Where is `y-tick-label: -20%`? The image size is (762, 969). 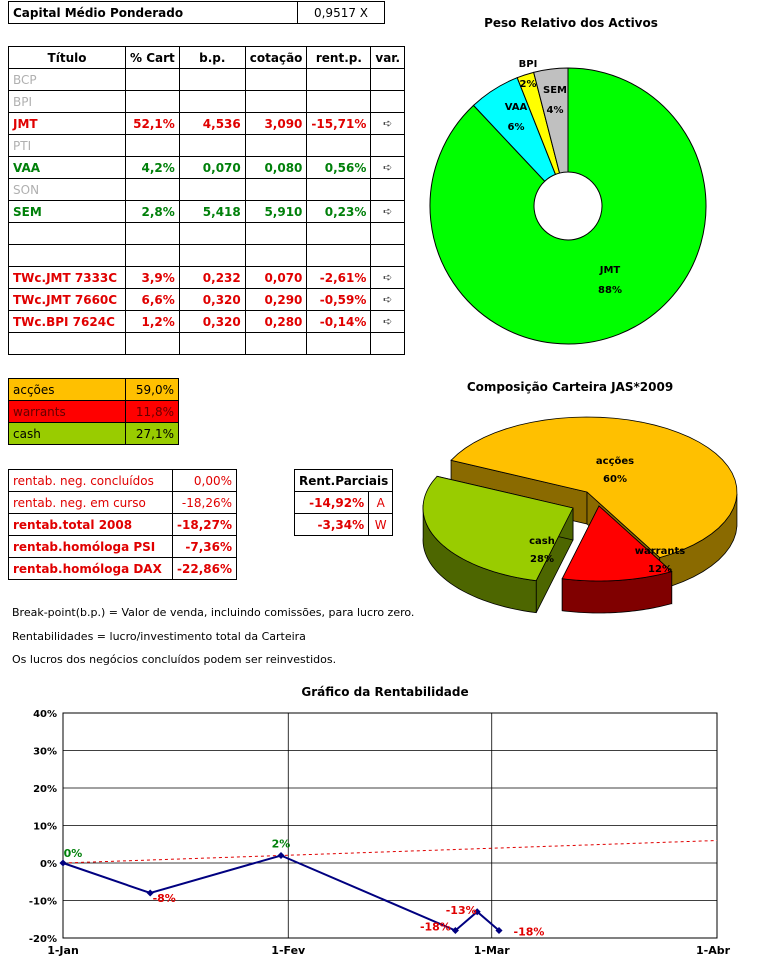 y-tick-label: -20% is located at coordinates (43, 939).